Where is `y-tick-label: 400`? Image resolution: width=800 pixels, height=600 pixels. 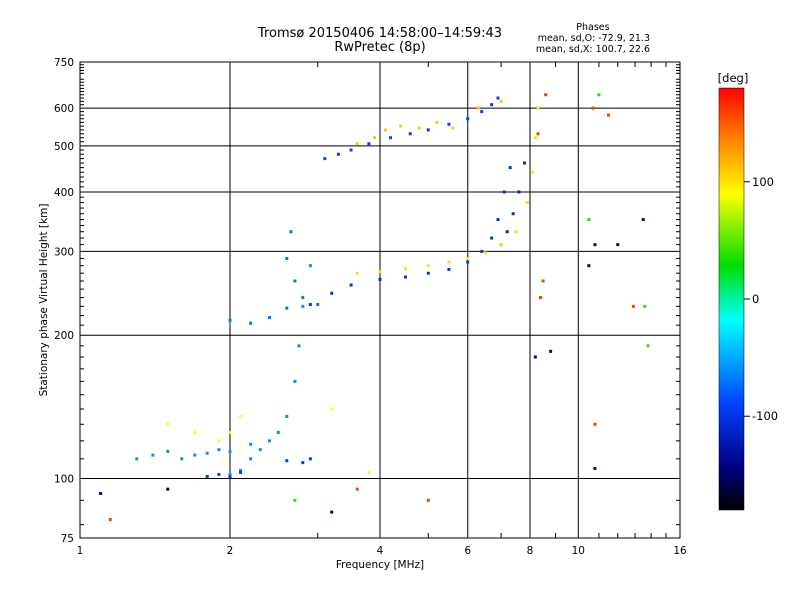
y-tick-label: 400 is located at coordinates (64, 193).